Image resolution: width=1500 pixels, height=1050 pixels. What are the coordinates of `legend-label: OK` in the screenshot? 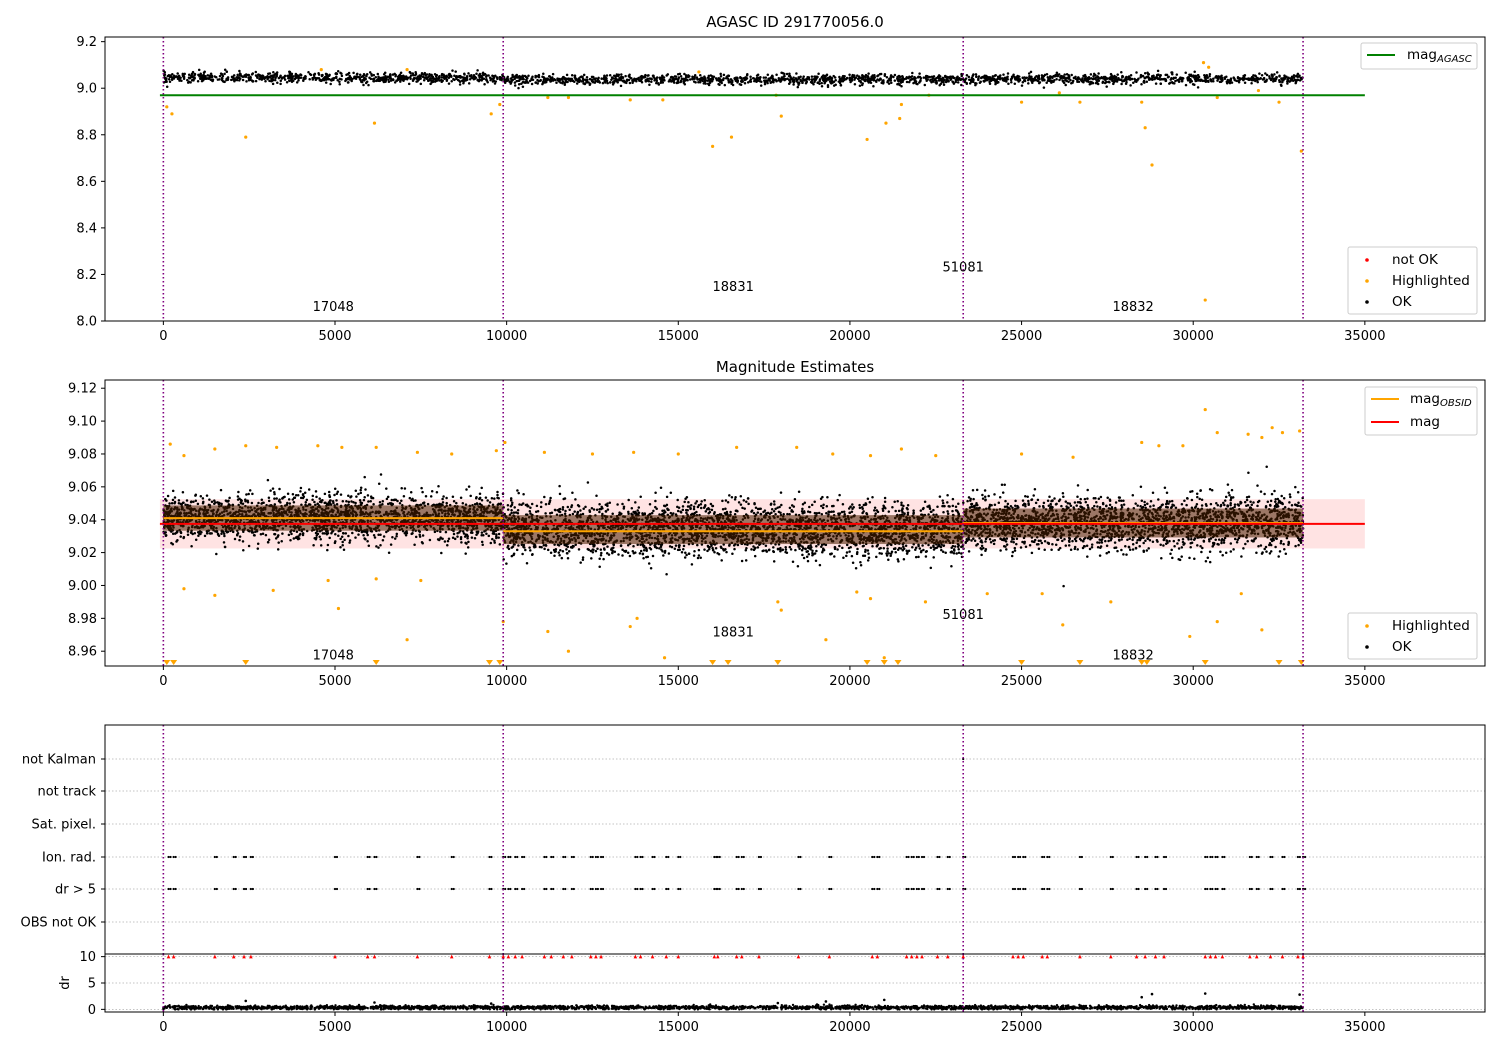 It's located at (1402, 302).